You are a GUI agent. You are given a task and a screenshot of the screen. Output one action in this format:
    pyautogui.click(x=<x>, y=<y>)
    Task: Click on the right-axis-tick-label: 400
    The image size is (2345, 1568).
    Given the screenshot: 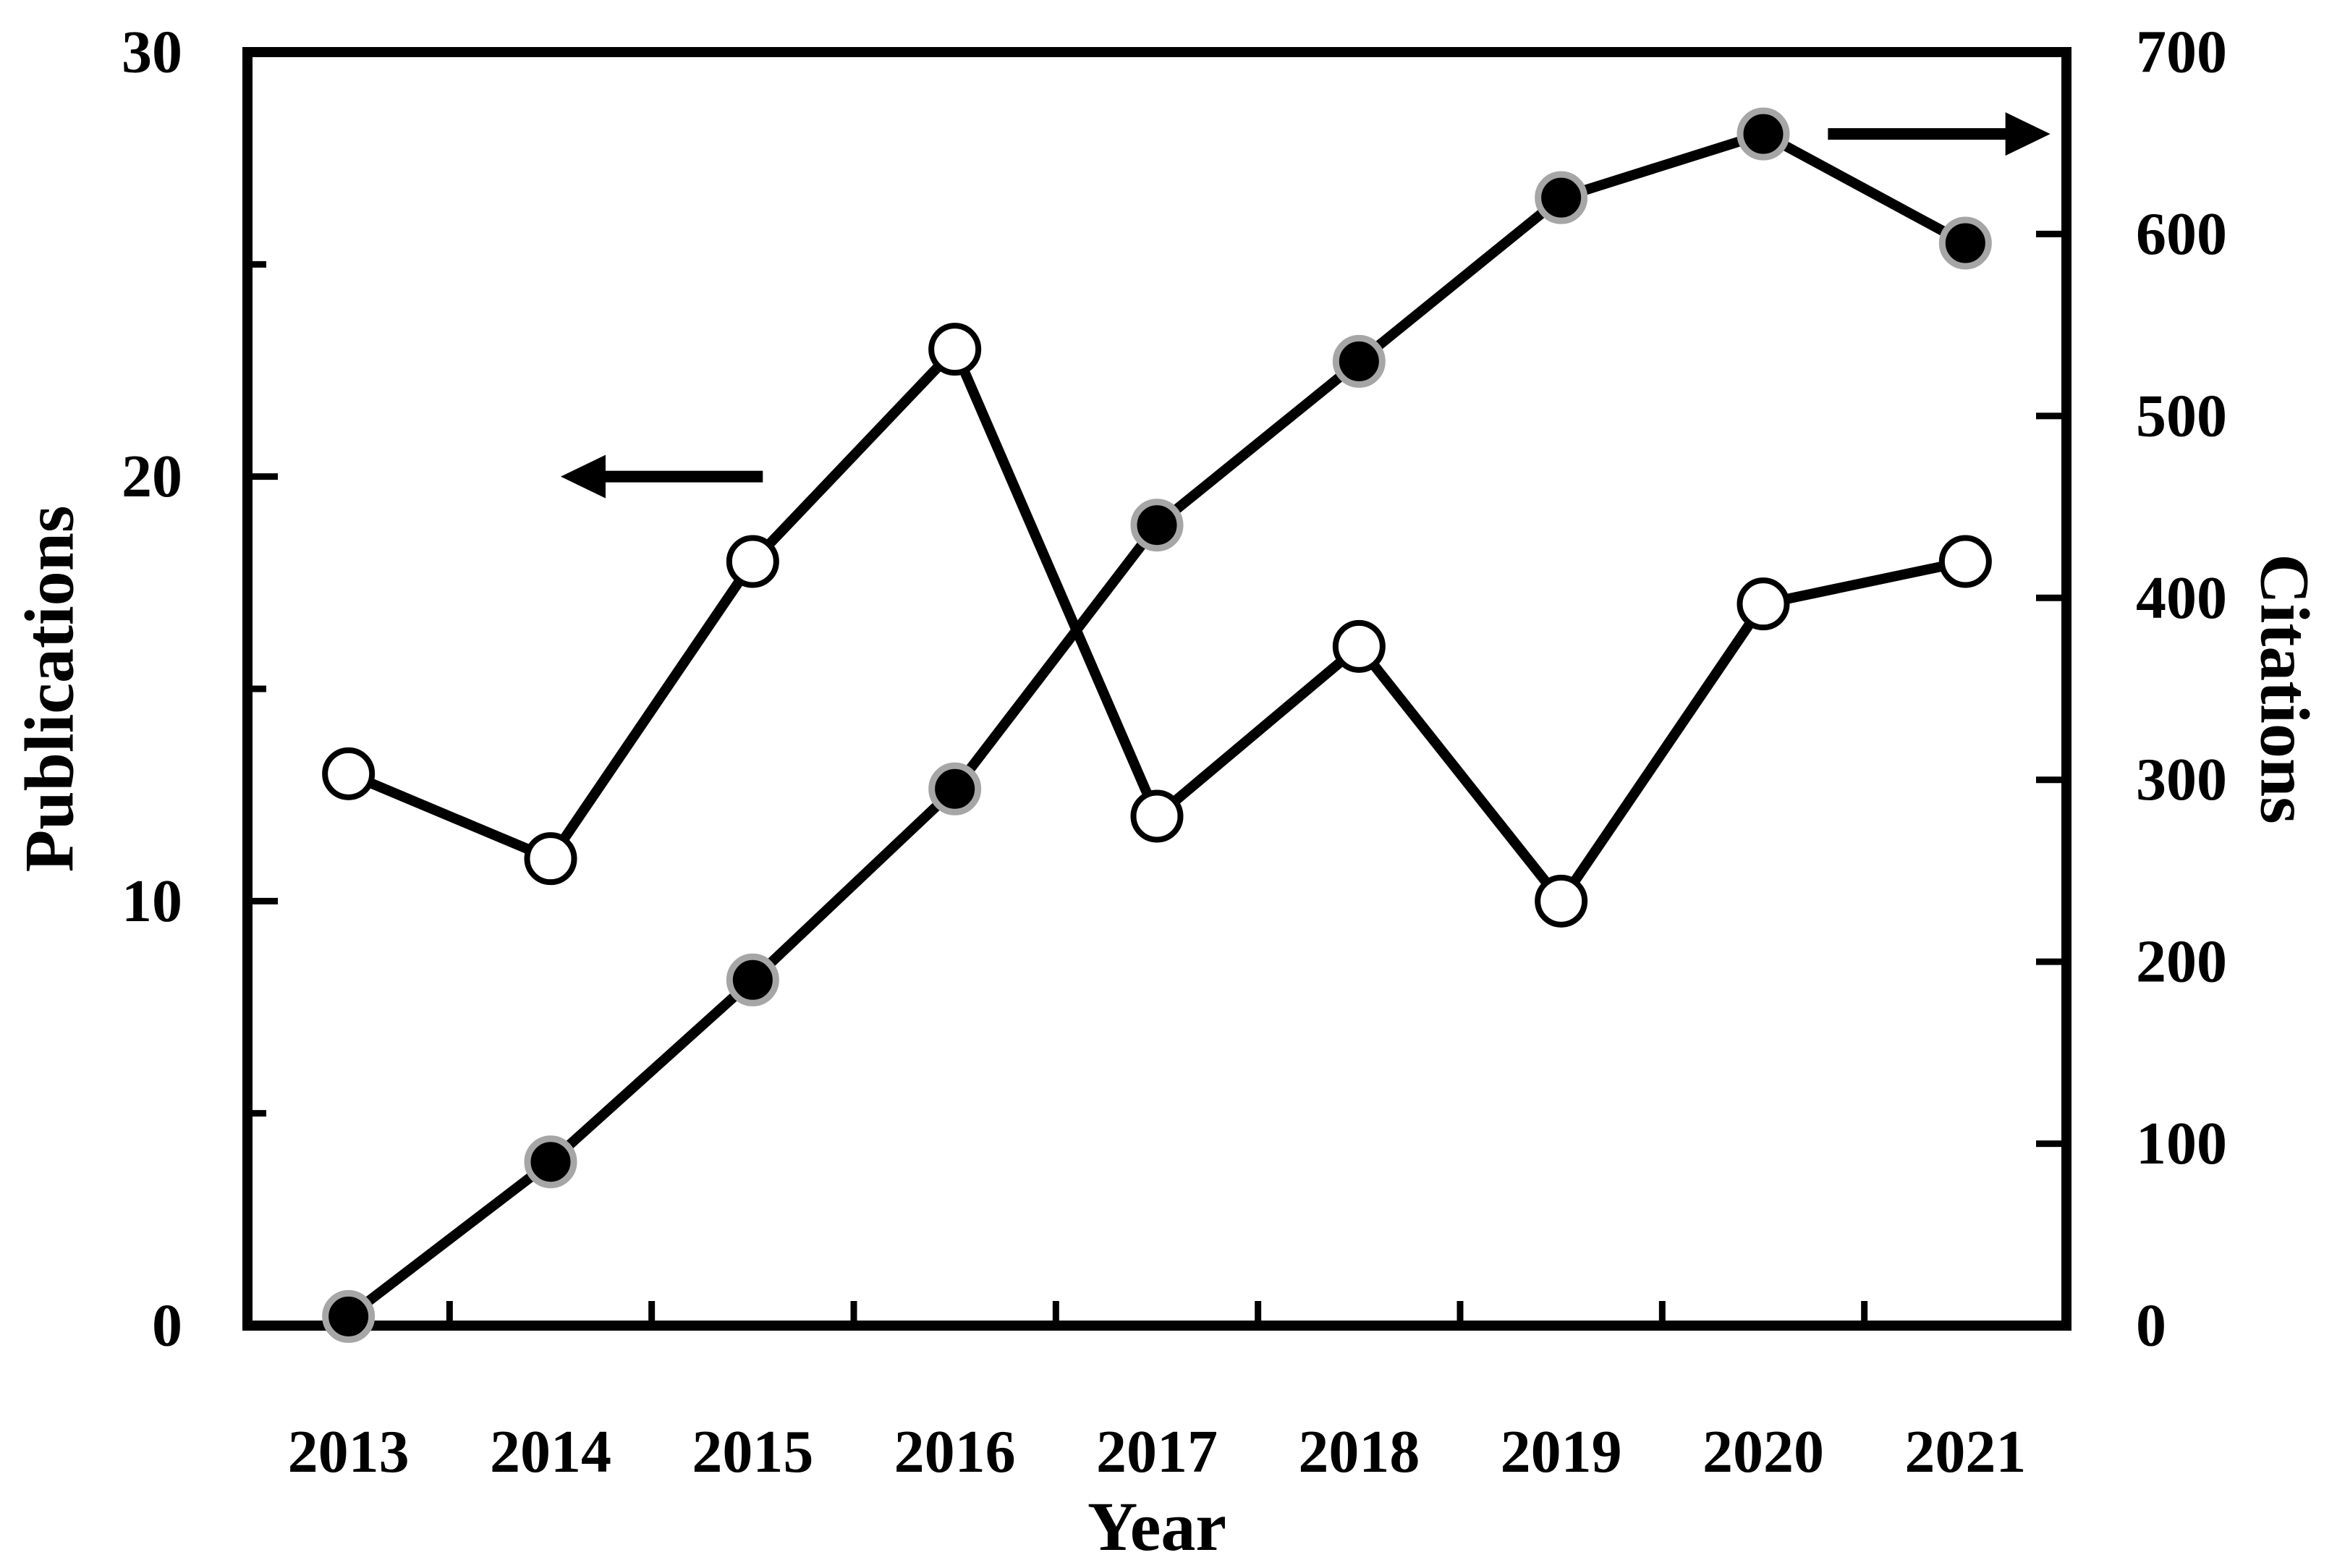 What is the action you would take?
    pyautogui.click(x=2181, y=598)
    